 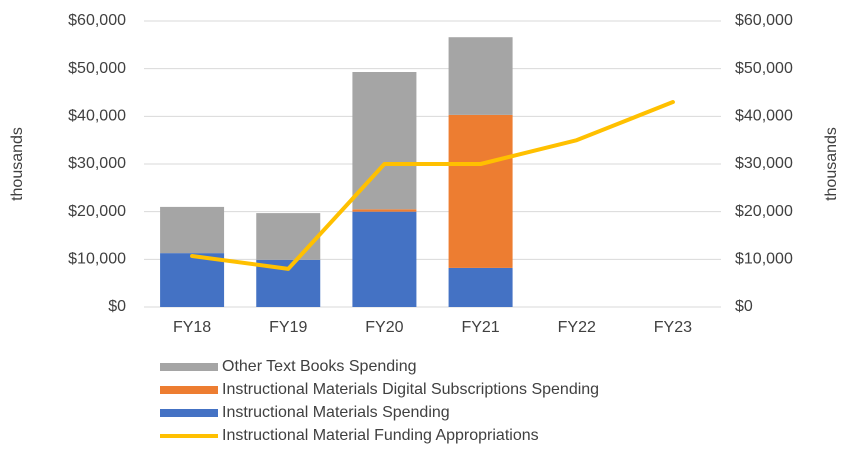 I want to click on y2-axis-label: thousands, so click(x=831, y=164).